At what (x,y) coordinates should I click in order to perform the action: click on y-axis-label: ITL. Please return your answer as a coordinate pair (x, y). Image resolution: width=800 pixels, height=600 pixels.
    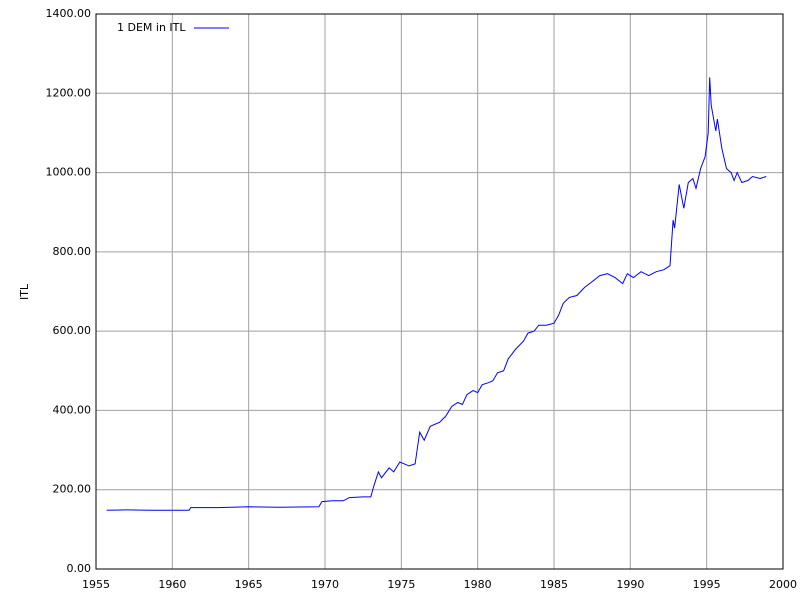
    Looking at the image, I should click on (24, 291).